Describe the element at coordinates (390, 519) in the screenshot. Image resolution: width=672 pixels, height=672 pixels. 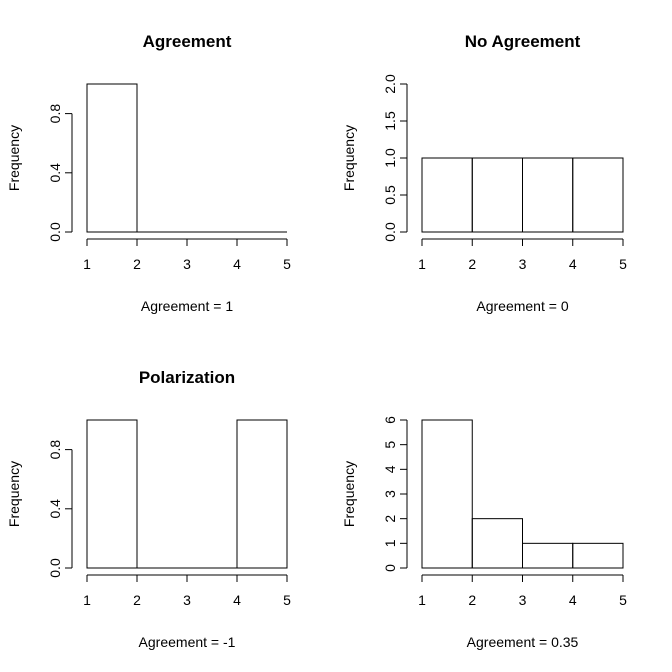
I see `y-tick-label: 2` at that location.